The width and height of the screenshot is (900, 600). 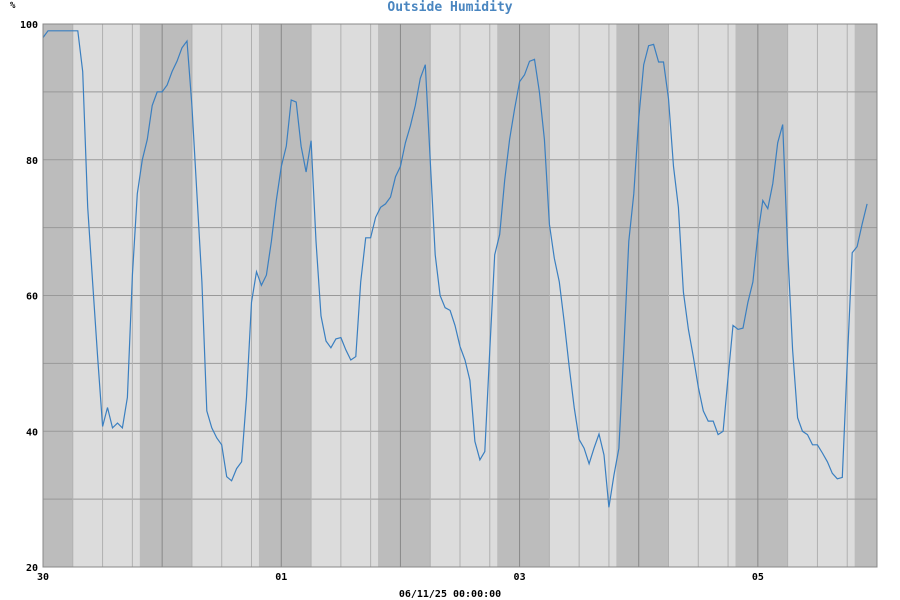 I want to click on y-tick-label: 100, so click(x=29, y=25).